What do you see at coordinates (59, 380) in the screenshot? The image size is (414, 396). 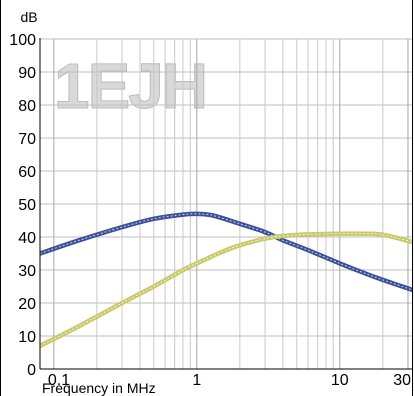 I see `x-tick-label: 0.1` at bounding box center [59, 380].